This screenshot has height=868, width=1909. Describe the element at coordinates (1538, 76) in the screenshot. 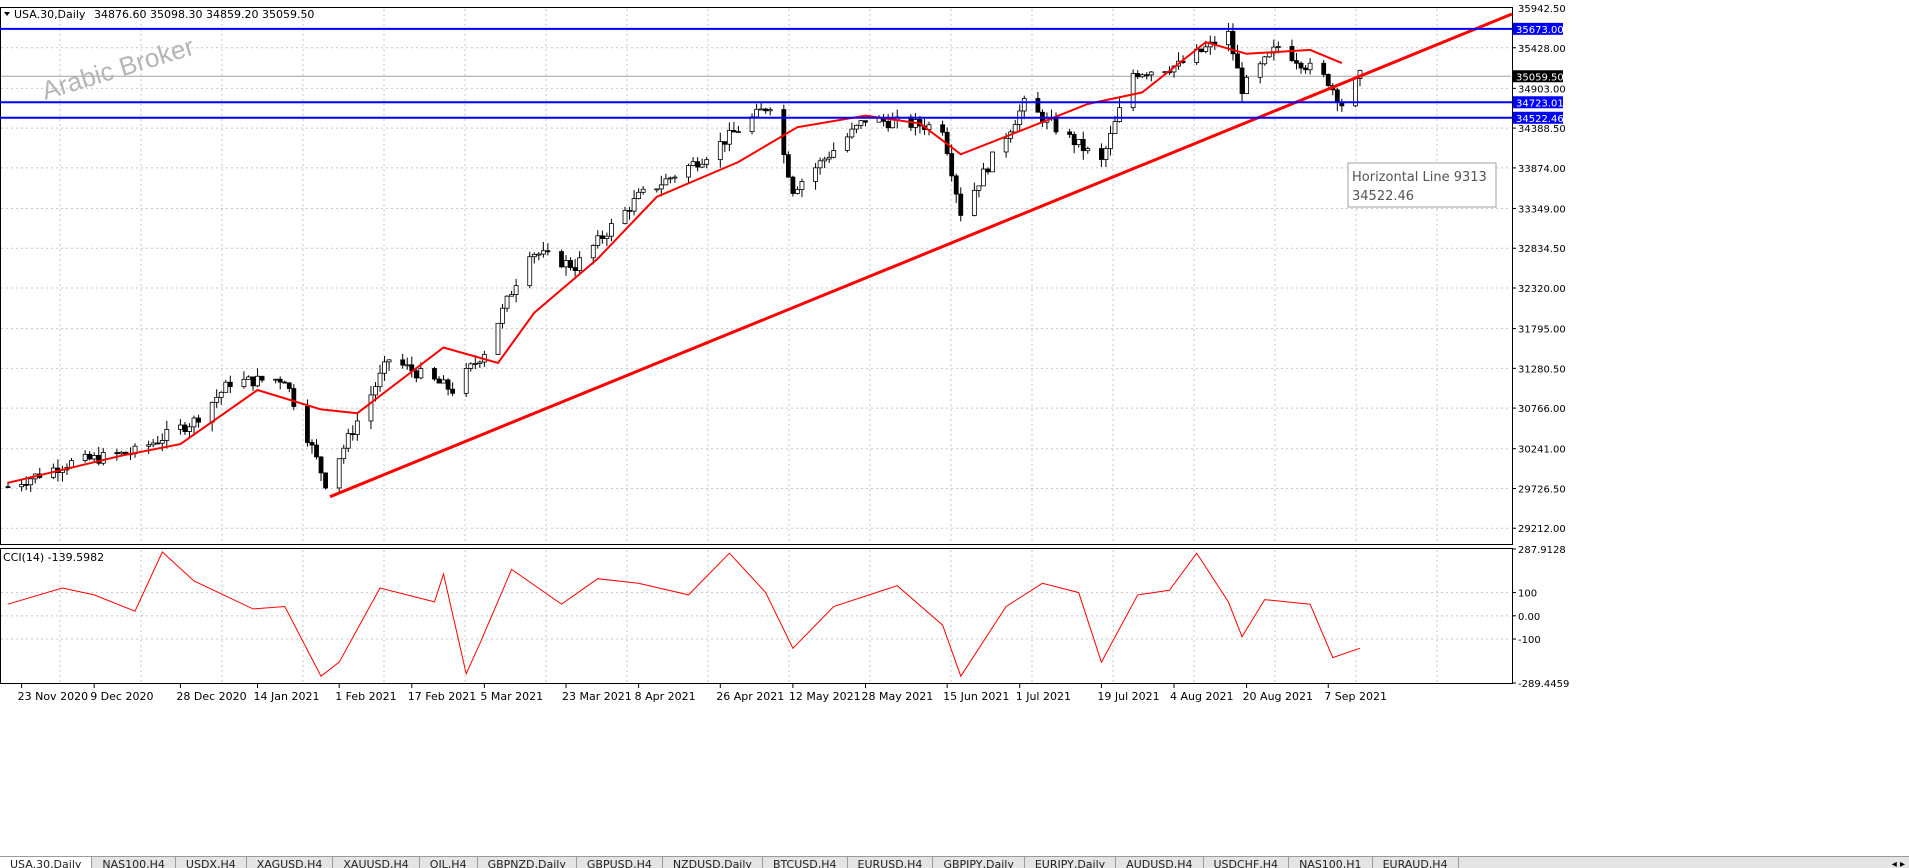

I see `current-price-box` at that location.